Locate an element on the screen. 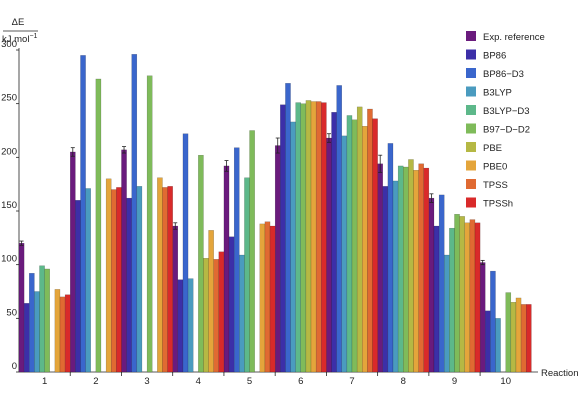  y-tick-label: 0 is located at coordinates (14, 366).